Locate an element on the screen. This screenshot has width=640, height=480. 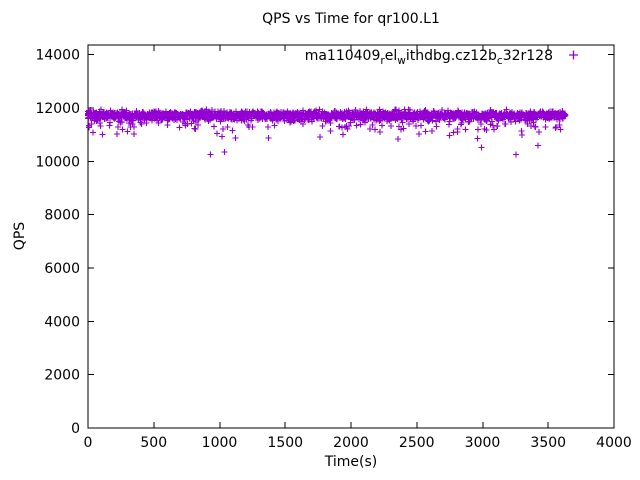
y-tick-label: 0 is located at coordinates (75, 429).